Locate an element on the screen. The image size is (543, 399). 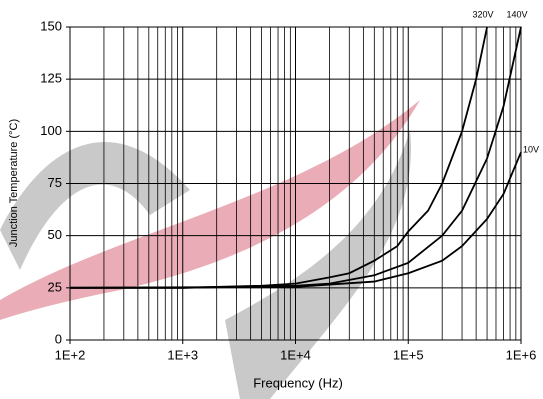
y-tick-label: 50 is located at coordinates (55, 234).